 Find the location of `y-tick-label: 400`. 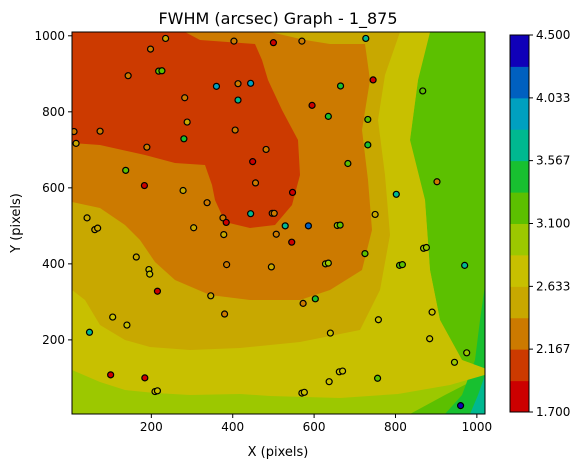

y-tick-label: 400 is located at coordinates (53, 264).